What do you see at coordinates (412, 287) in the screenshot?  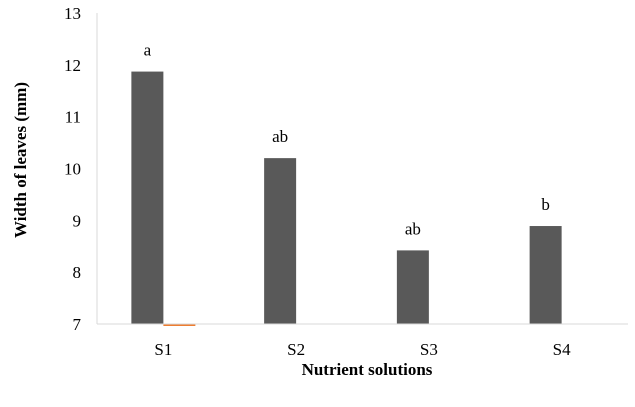 I see `bar-series1-s3` at bounding box center [412, 287].